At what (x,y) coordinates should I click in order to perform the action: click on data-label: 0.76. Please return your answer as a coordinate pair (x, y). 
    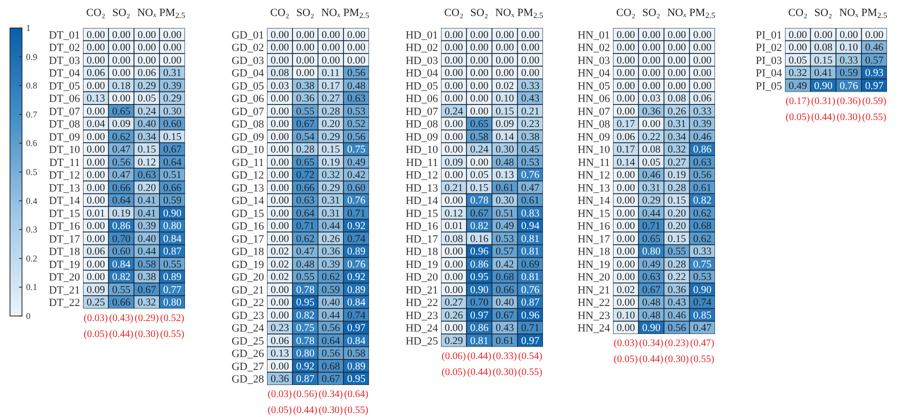
    Looking at the image, I should click on (530, 290).